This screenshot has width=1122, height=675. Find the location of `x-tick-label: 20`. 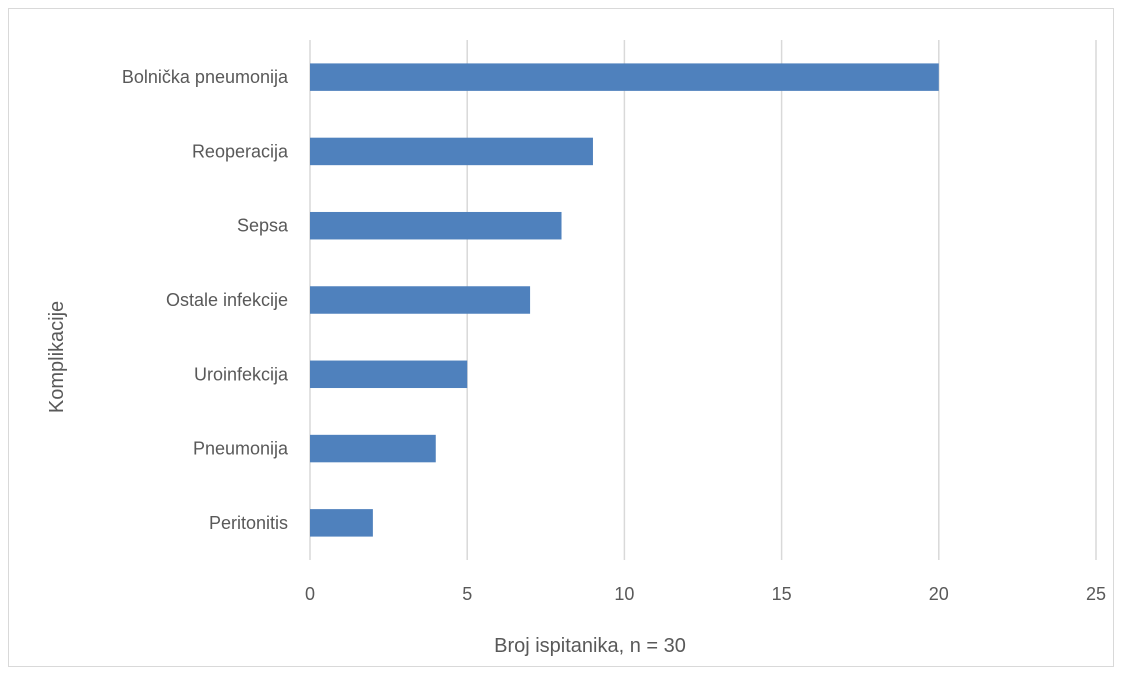

x-tick-label: 20 is located at coordinates (939, 594).